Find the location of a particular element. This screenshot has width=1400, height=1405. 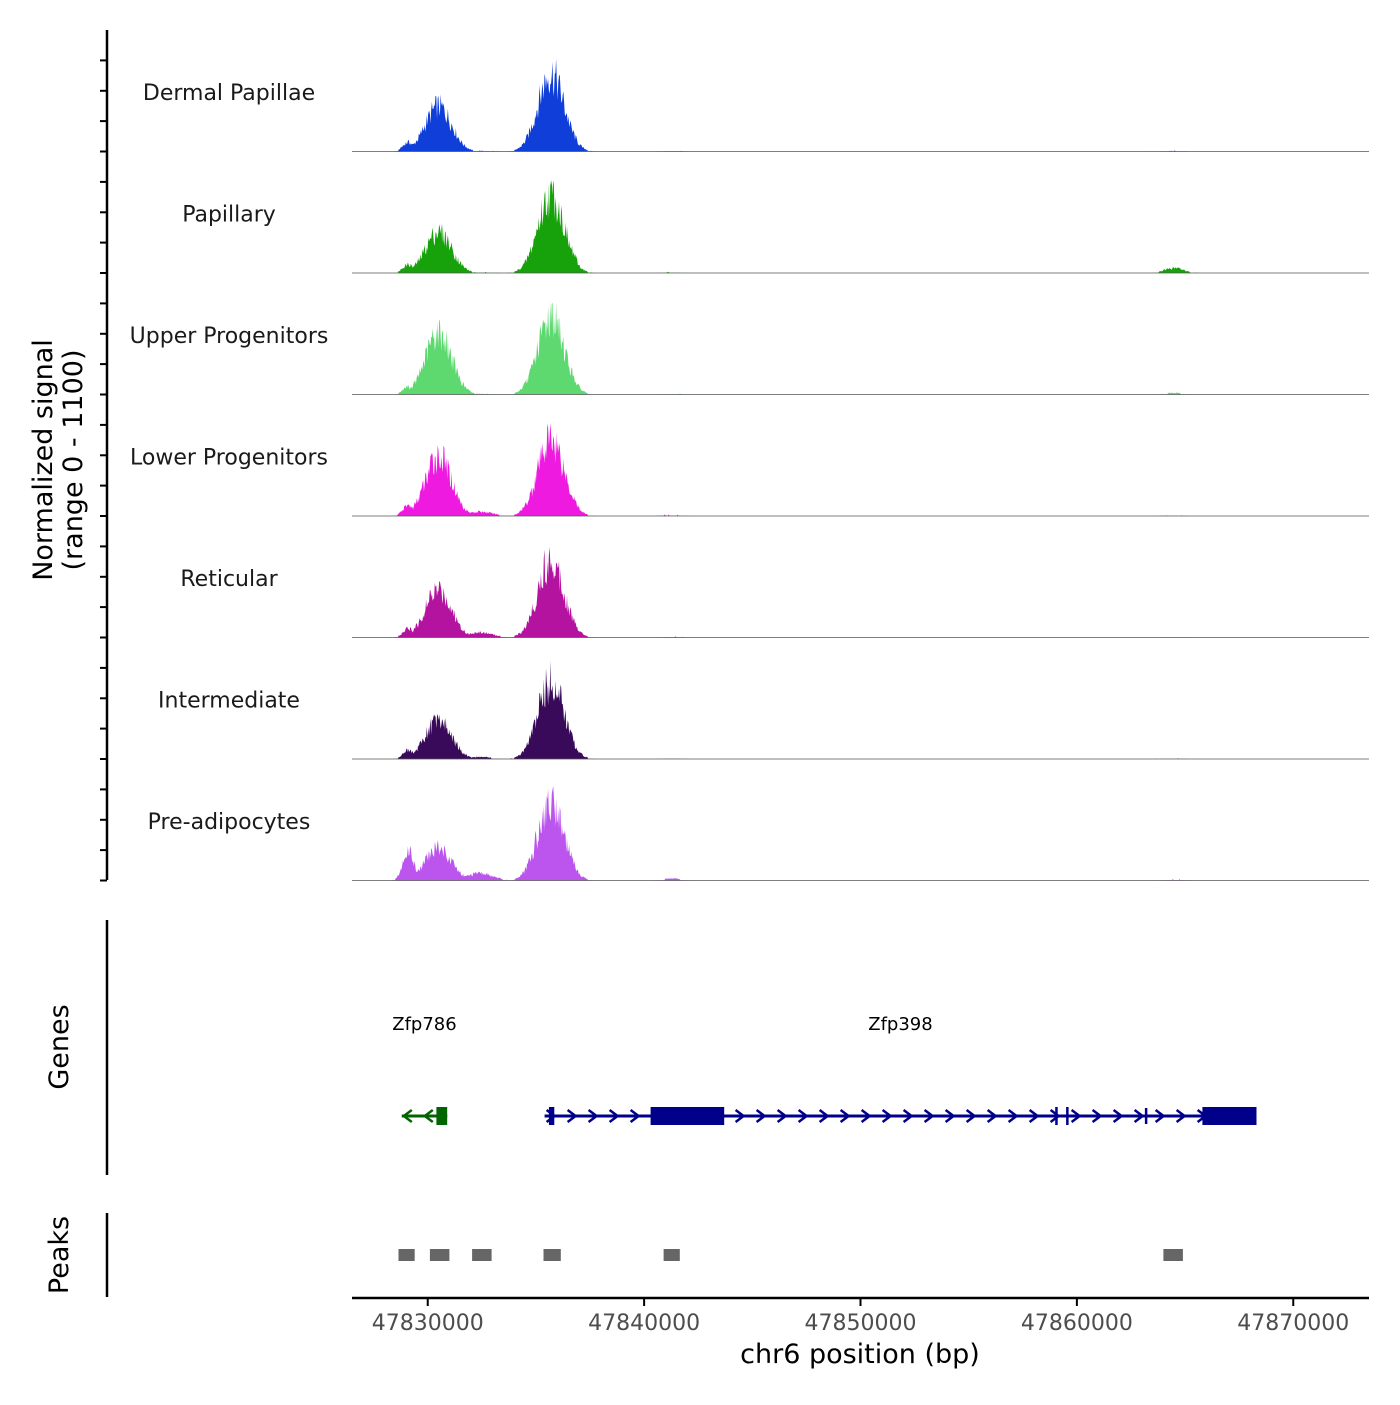

coverage-track-2: Papillary is located at coordinates (775, 226).